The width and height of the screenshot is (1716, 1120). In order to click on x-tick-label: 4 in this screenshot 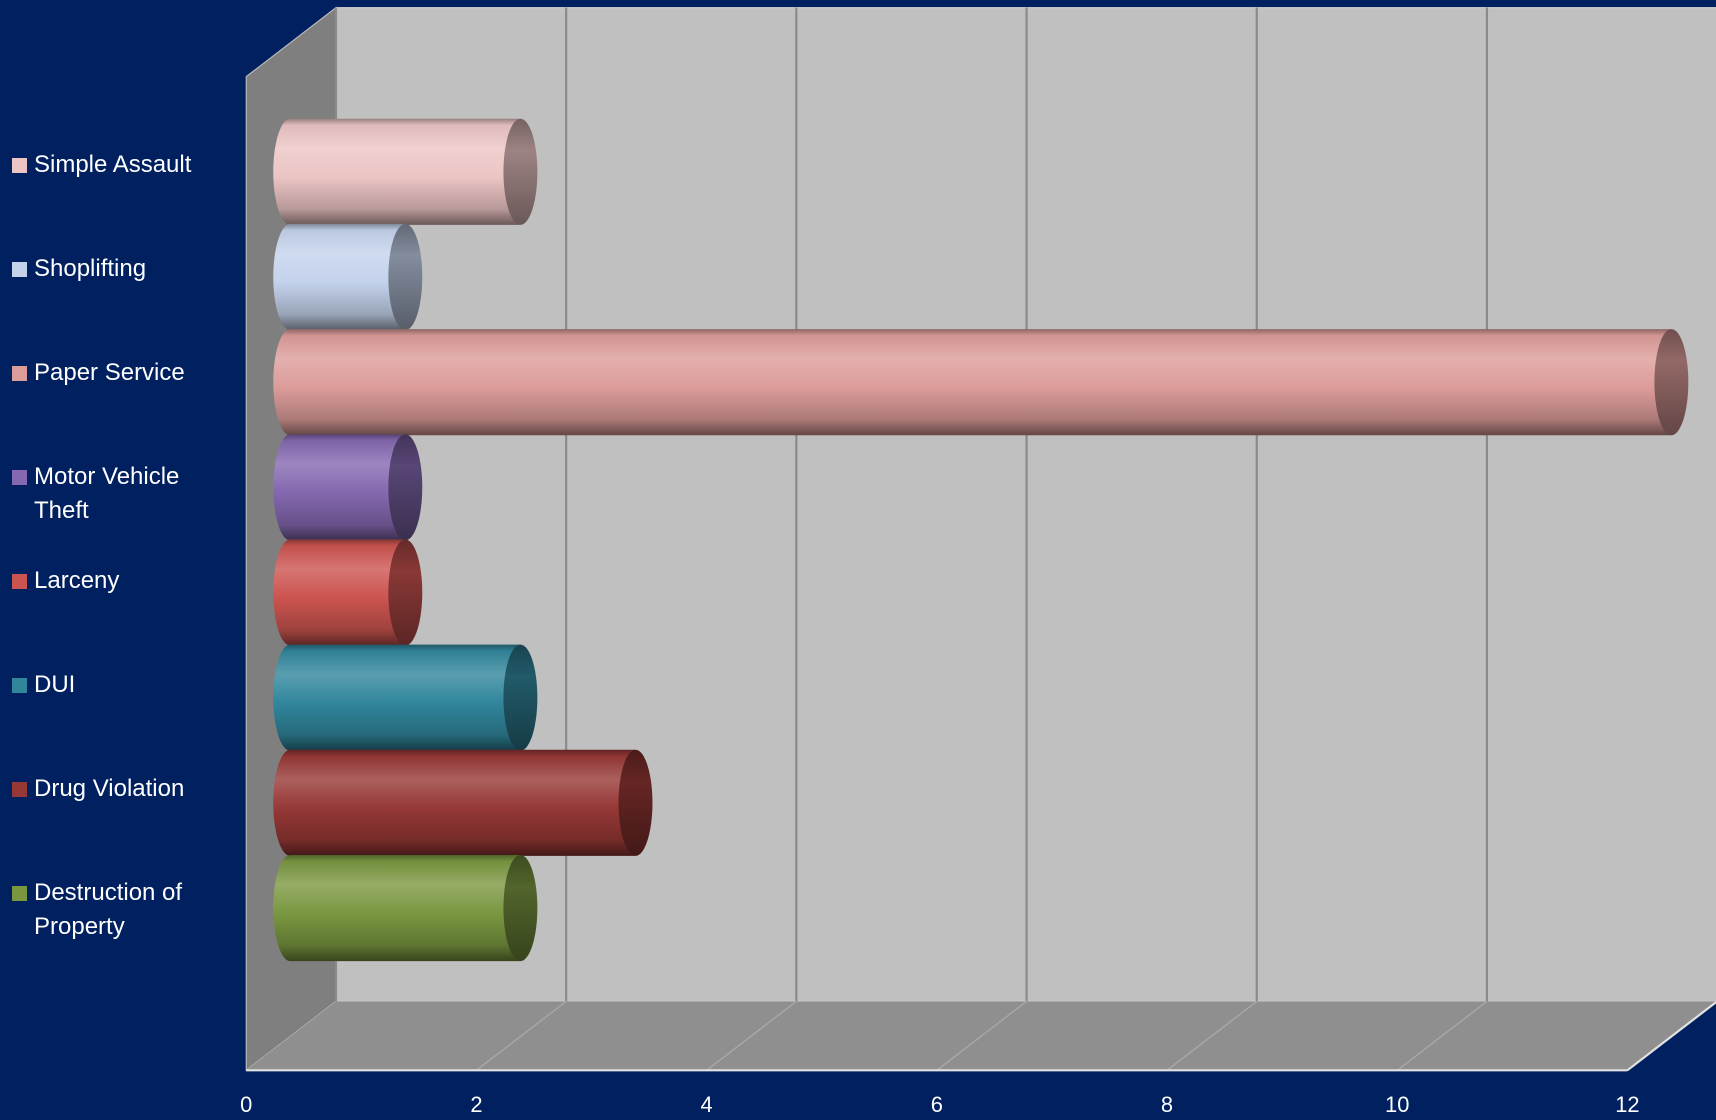, I will do `click(707, 1104)`.